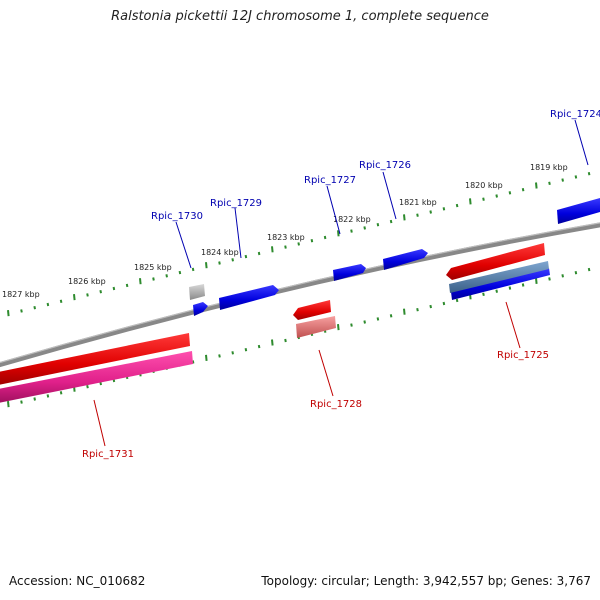 This screenshot has width=600, height=600. Describe the element at coordinates (352, 219) in the screenshot. I see `ruler-label-1822: 1822 kbp` at that location.